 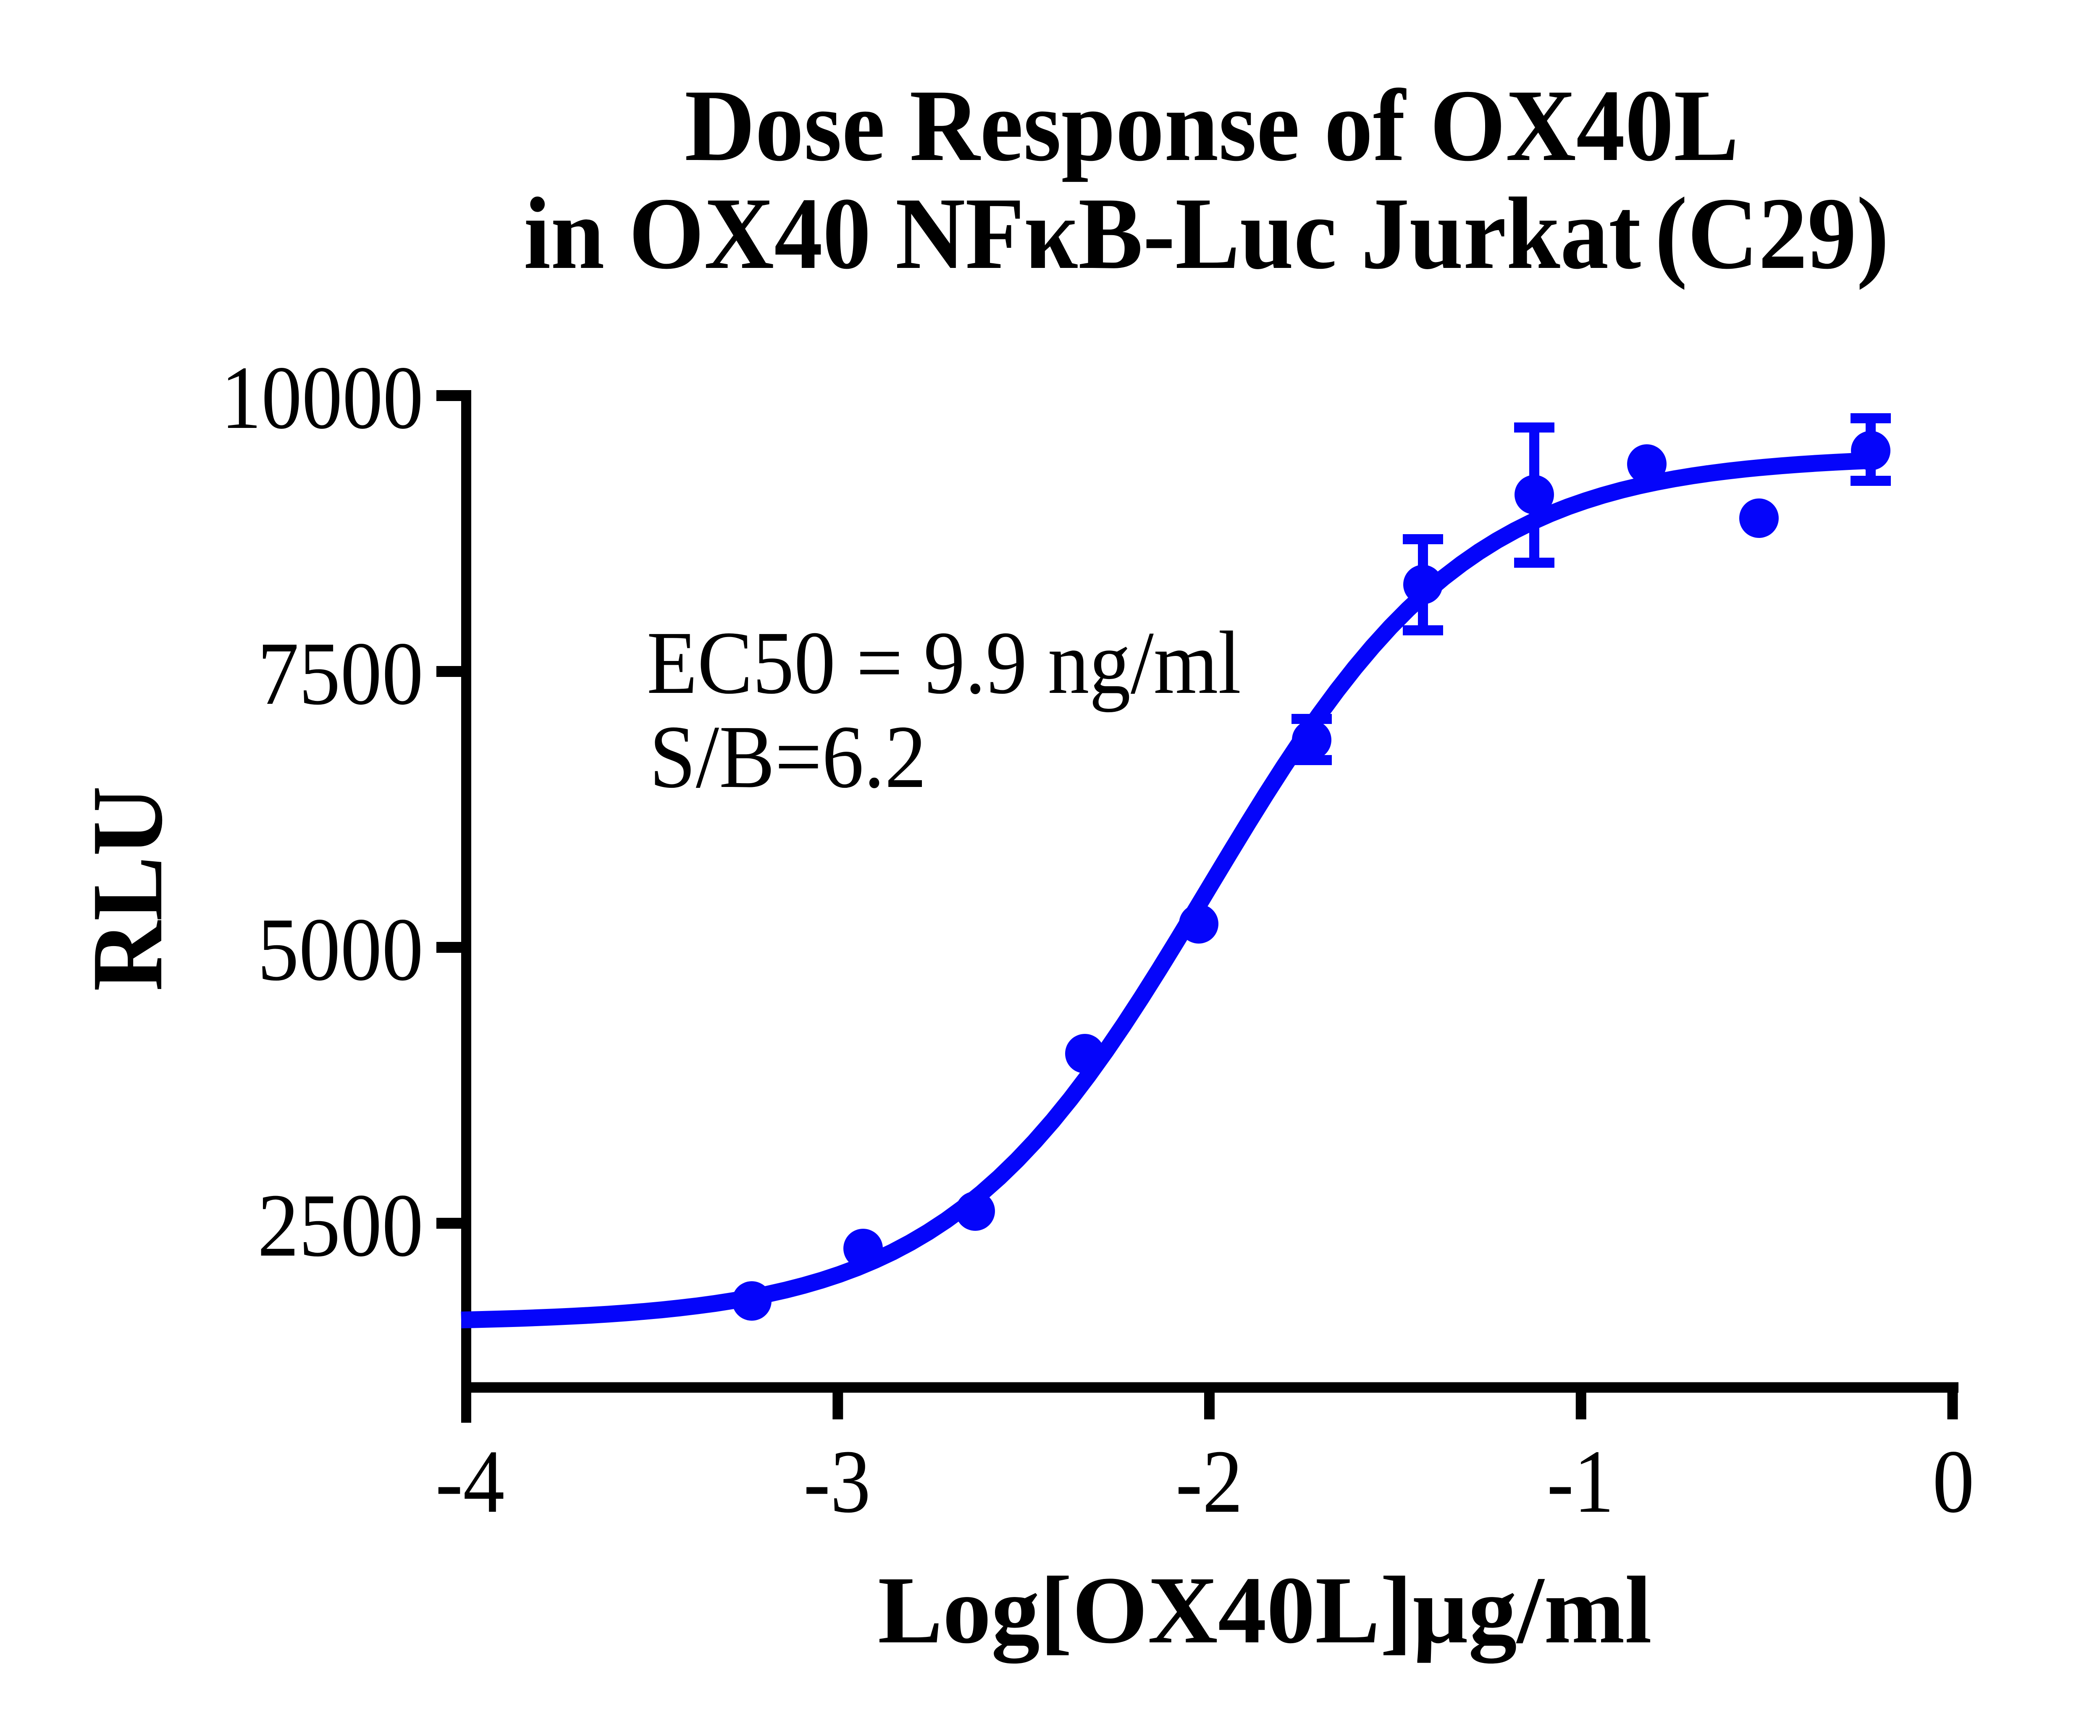 I want to click on svg-text: -3, so click(x=837, y=1481).